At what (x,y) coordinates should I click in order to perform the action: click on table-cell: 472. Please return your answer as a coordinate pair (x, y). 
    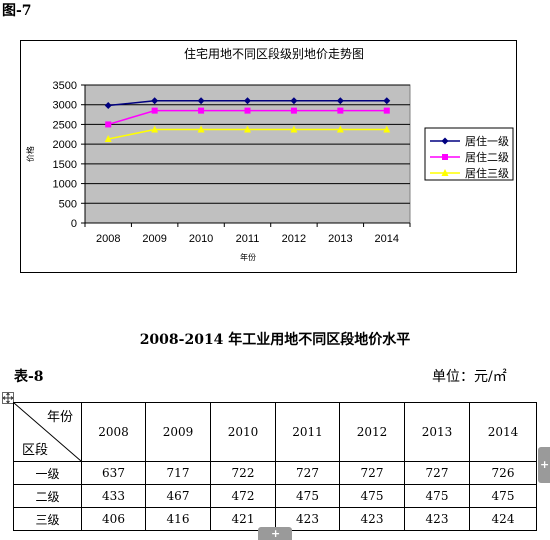
    Looking at the image, I should click on (243, 496).